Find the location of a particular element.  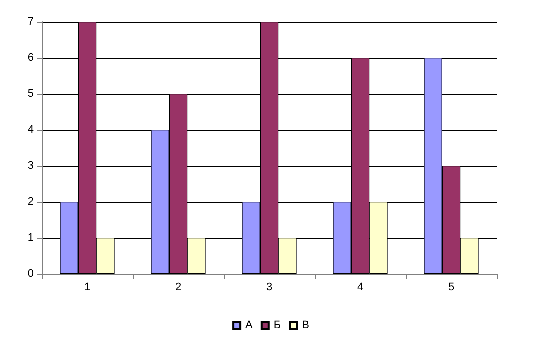

y-tick-label: 4 is located at coordinates (31, 130).